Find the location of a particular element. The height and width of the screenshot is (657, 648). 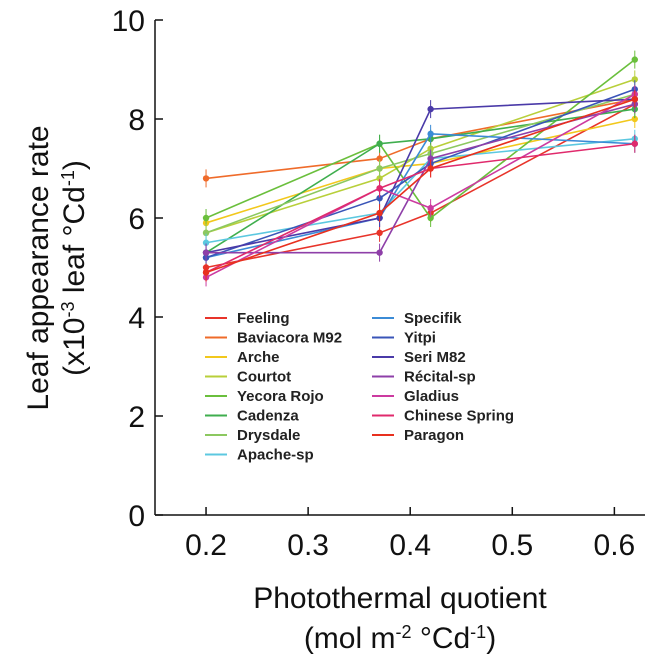

legend-item: Gladius is located at coordinates (415, 396).